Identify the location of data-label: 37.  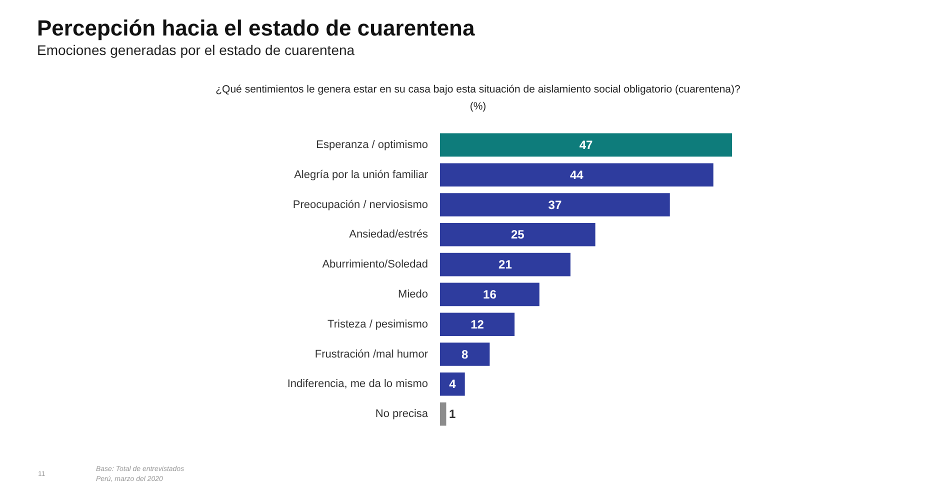
(555, 205).